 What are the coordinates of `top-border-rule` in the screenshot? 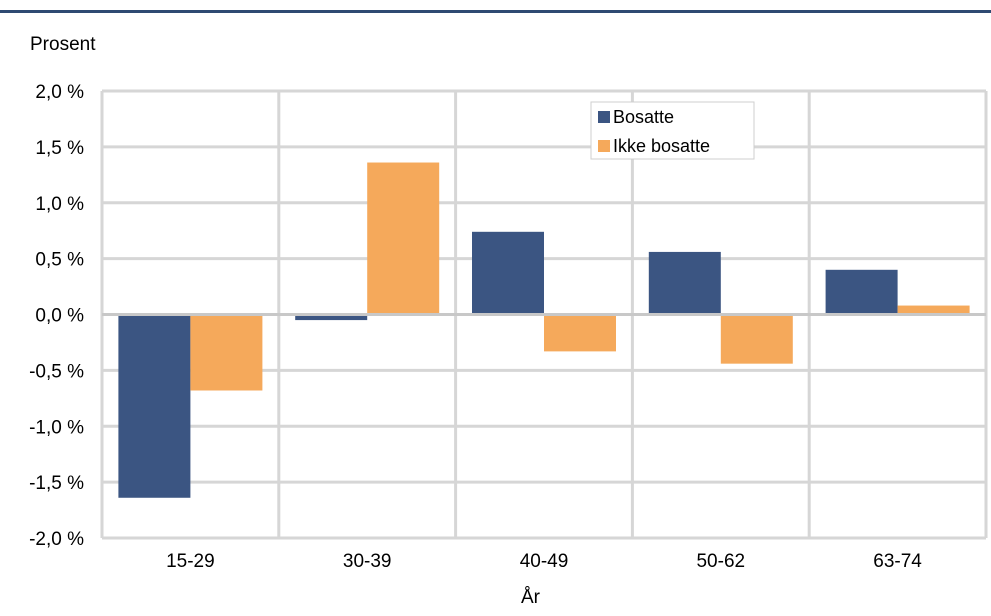 It's located at (495, 11).